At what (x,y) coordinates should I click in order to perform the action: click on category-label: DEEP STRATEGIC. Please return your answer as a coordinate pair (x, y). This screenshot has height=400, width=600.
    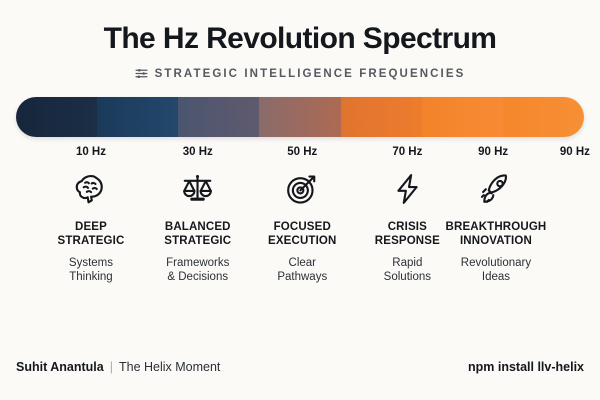
    Looking at the image, I should click on (91, 234).